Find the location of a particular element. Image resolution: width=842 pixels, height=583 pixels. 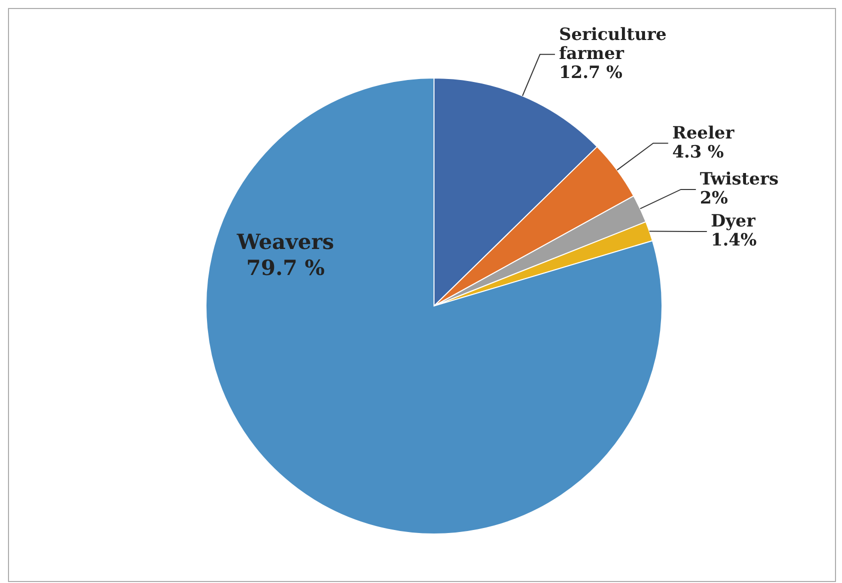

data-label: 12.7 % is located at coordinates (590, 72).